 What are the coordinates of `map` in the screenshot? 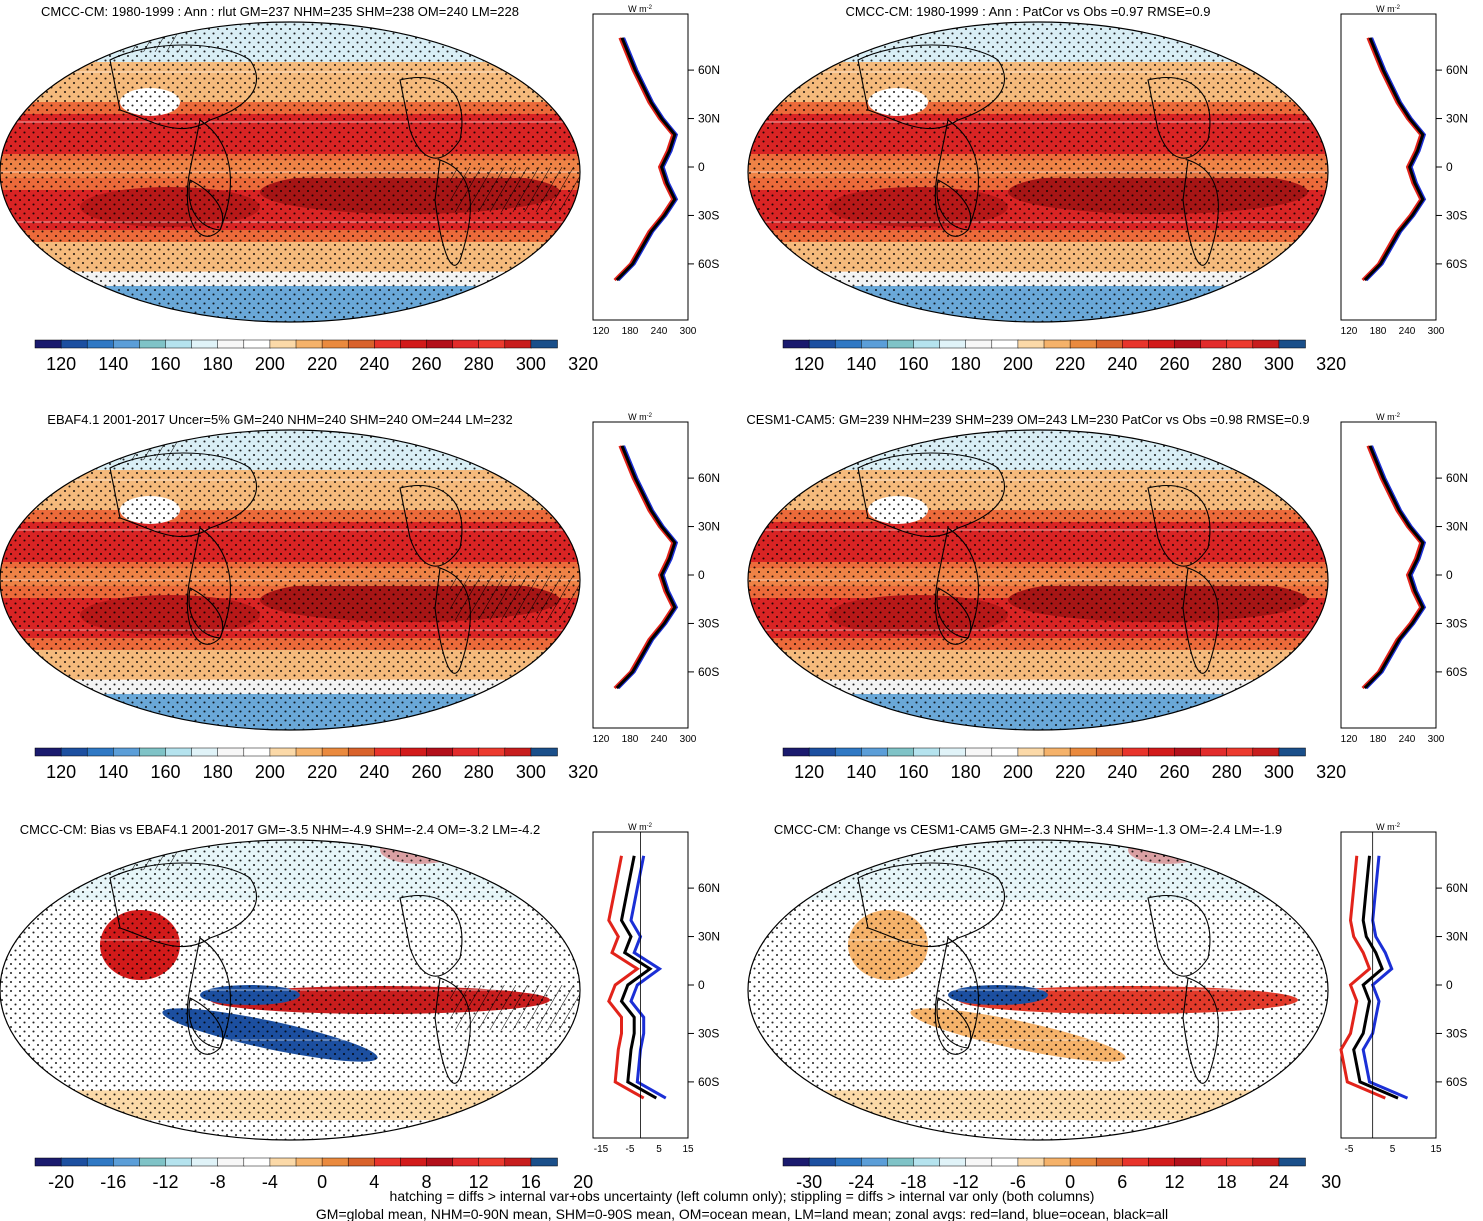 It's located at (290, 990).